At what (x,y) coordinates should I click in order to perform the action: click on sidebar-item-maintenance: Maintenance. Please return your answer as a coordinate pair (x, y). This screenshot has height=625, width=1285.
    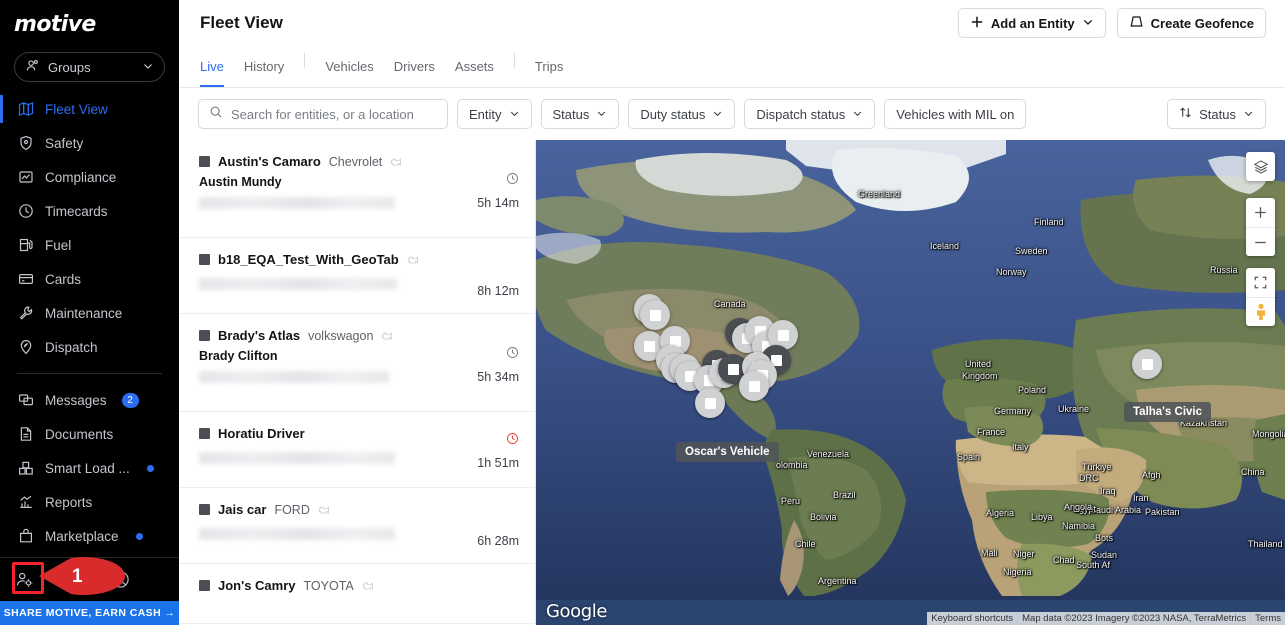
    Looking at the image, I should click on (89, 313).